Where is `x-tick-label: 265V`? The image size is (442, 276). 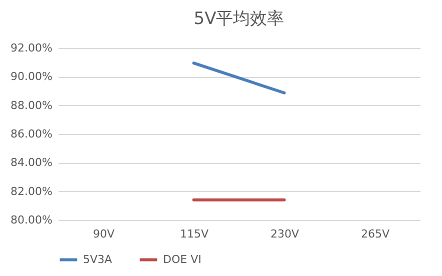 x-tick-label: 265V is located at coordinates (375, 234).